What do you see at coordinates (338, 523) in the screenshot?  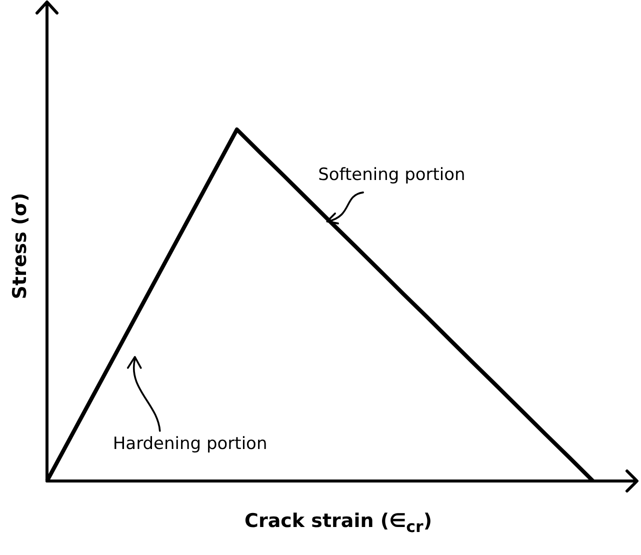 I see `x-axis-title: Crack strain (∈$_{cr}$)` at bounding box center [338, 523].